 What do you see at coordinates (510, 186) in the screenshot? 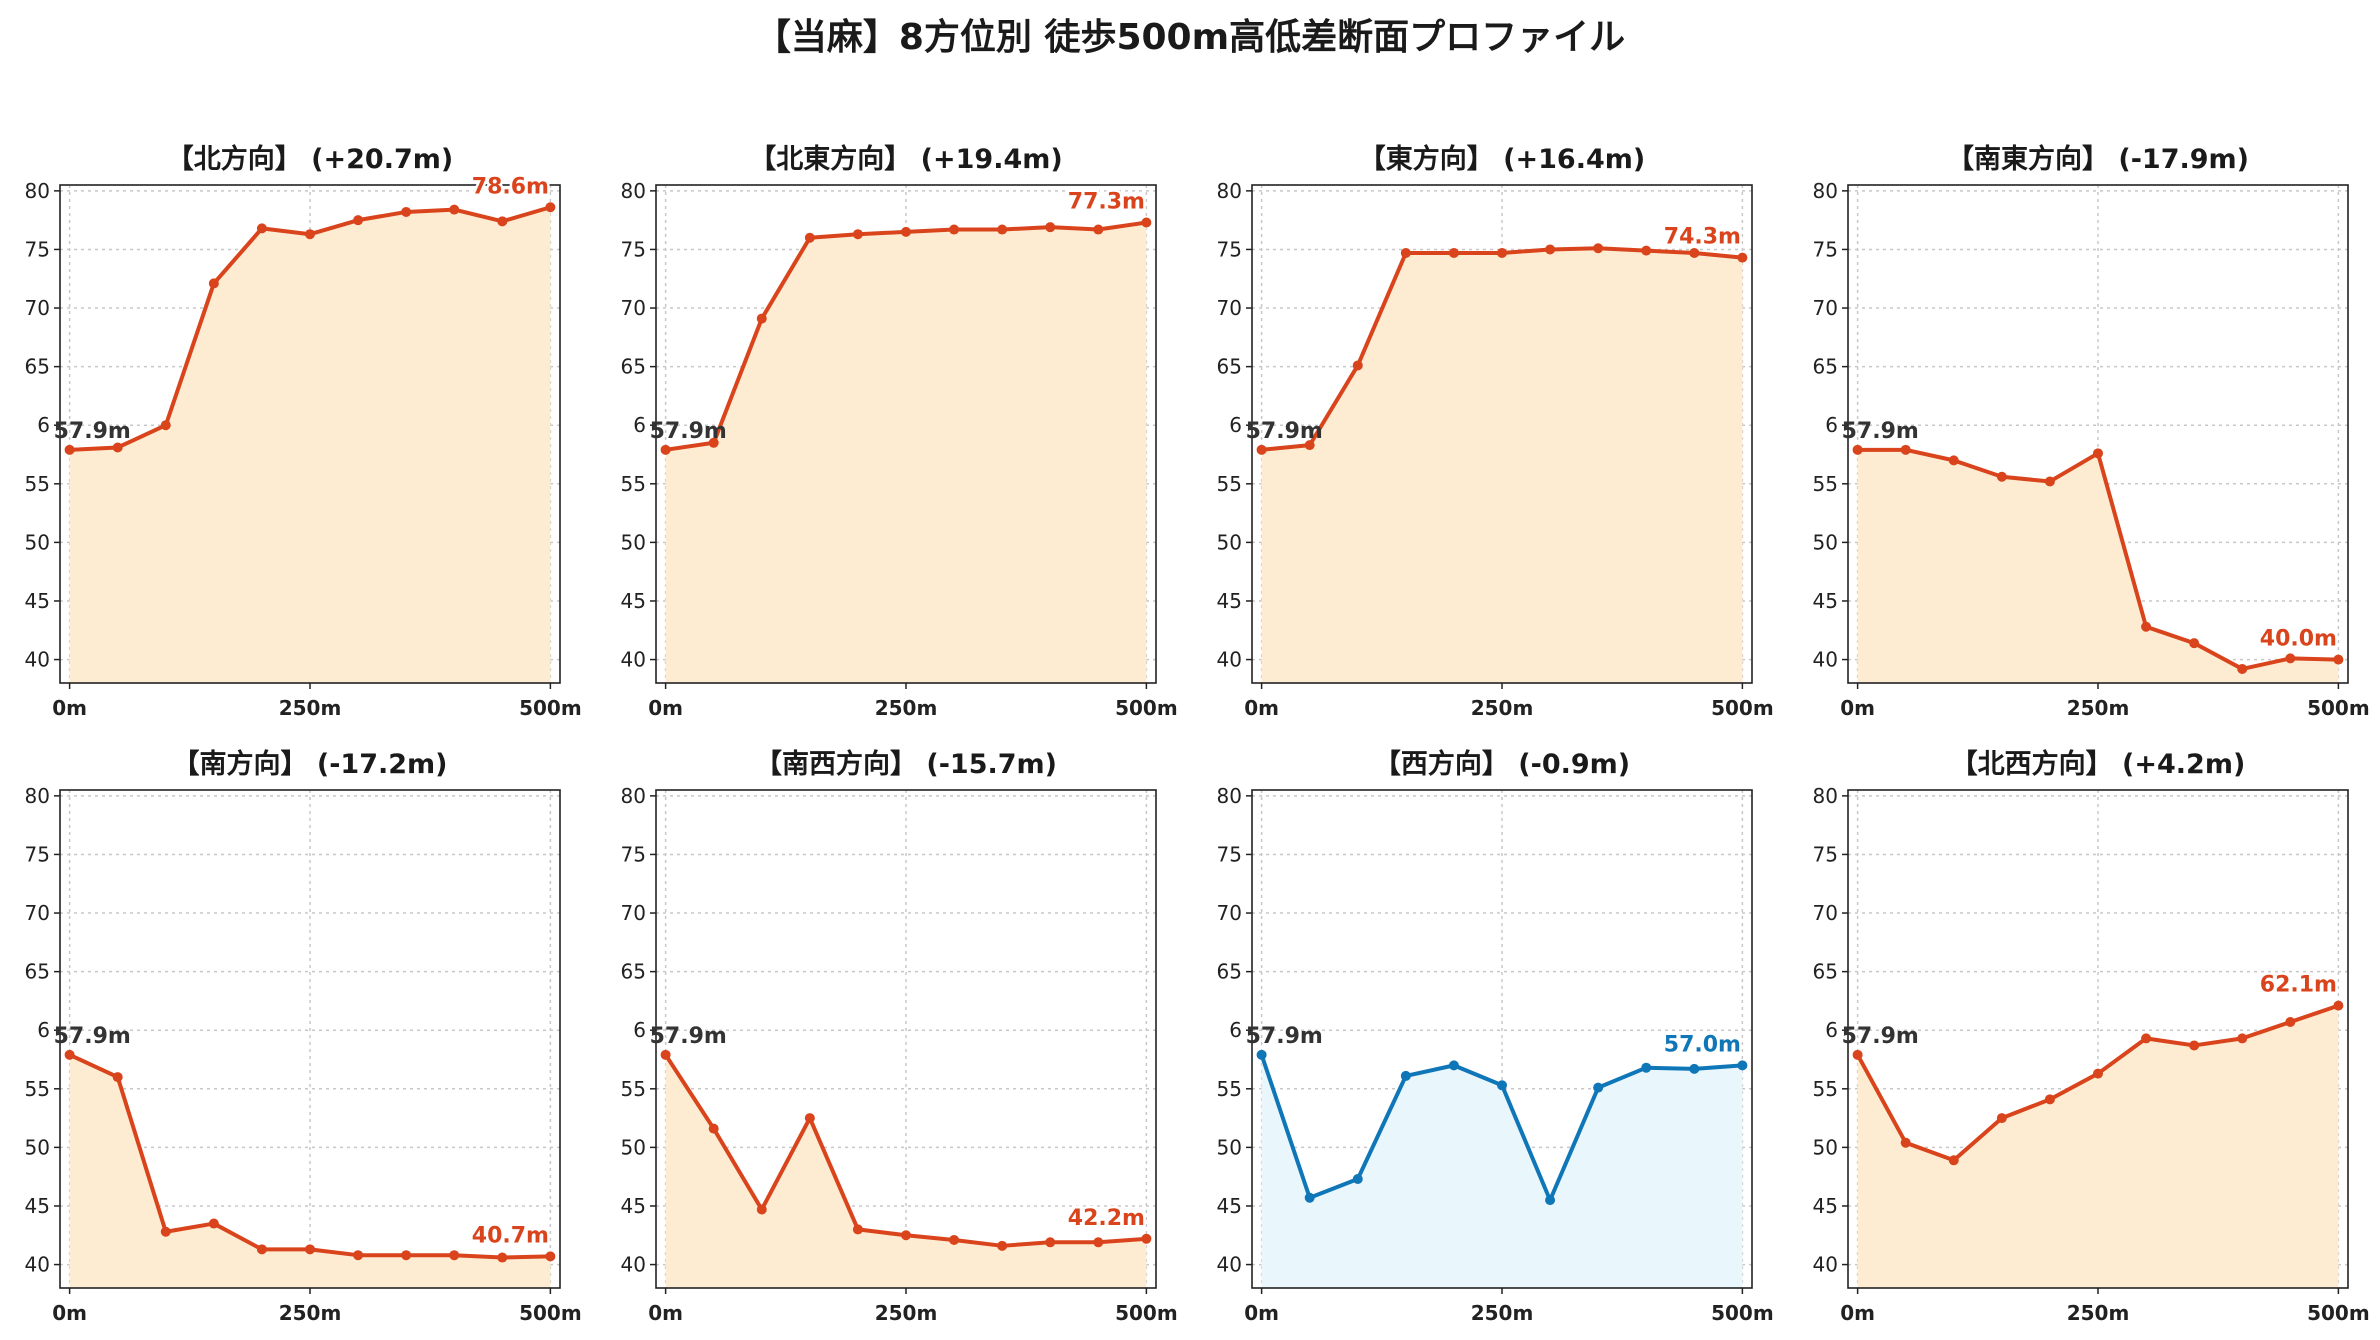
I see `end-elevation-label: 78.6m` at bounding box center [510, 186].